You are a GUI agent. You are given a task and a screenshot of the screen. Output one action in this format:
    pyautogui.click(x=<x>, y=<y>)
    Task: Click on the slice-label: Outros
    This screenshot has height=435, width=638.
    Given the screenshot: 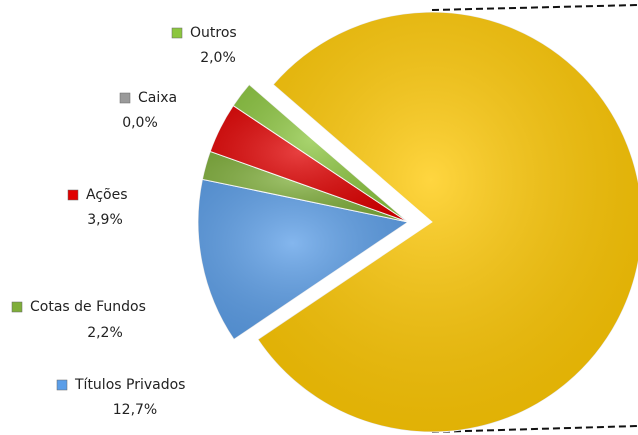 What is the action you would take?
    pyautogui.click(x=213, y=33)
    